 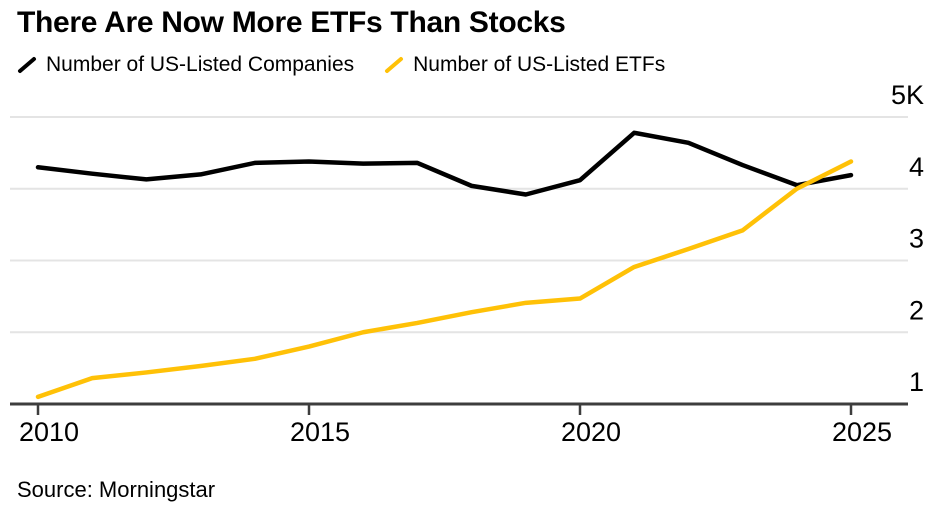 I want to click on x-axis-label: 2020, so click(x=591, y=432).